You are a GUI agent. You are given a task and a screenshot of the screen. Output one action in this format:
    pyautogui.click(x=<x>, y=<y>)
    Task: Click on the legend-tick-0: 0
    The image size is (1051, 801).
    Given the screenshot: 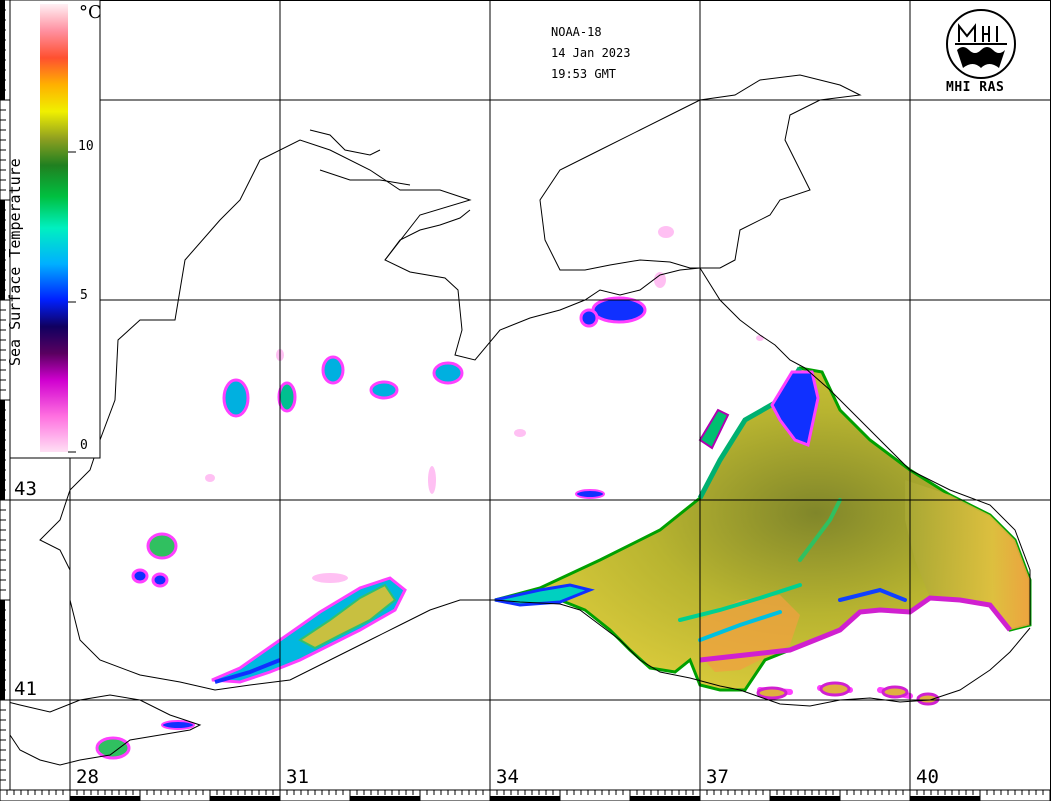 What is the action you would take?
    pyautogui.click(x=84, y=445)
    